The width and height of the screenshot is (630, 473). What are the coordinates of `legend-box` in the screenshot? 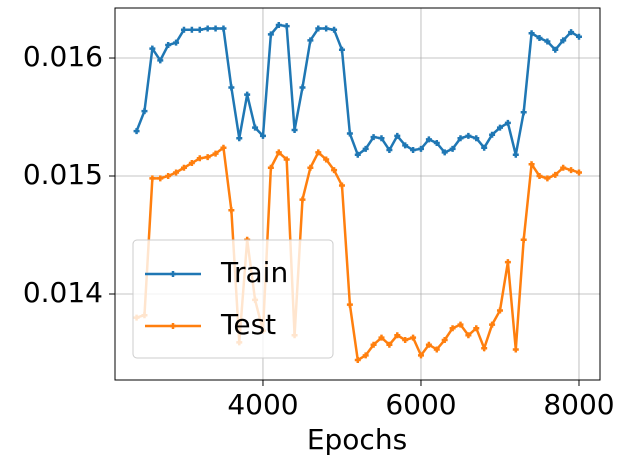 It's located at (233, 299).